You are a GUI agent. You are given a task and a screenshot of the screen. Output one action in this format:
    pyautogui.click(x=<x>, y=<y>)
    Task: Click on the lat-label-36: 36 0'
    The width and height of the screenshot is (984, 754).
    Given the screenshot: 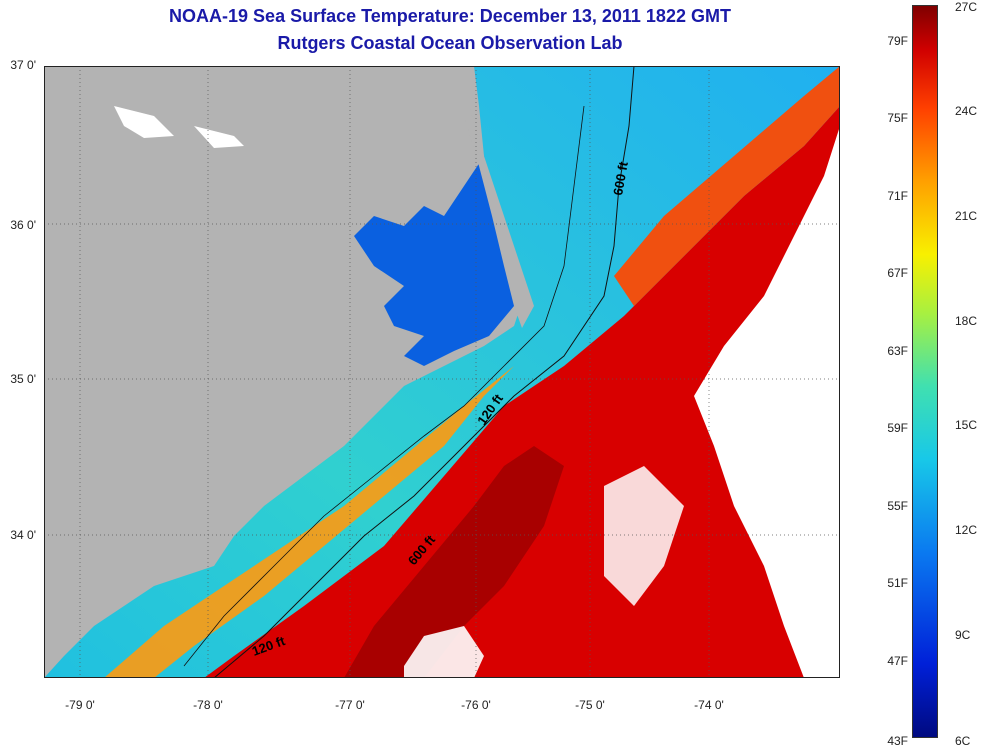 What is the action you would take?
    pyautogui.click(x=23, y=225)
    